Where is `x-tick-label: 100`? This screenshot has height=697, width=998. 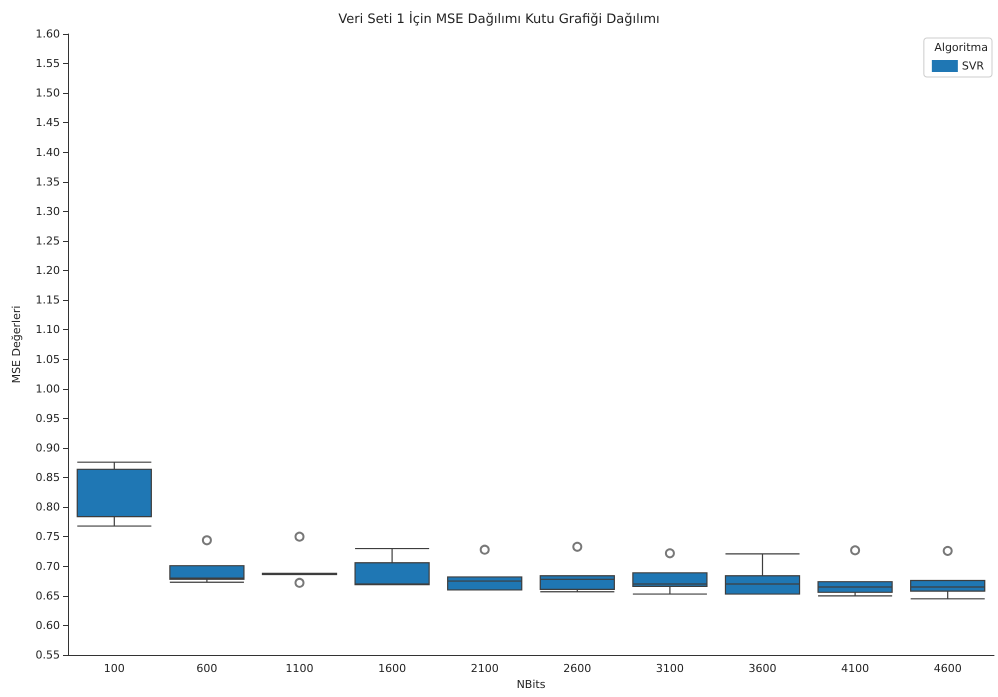 x-tick-label: 100 is located at coordinates (114, 668).